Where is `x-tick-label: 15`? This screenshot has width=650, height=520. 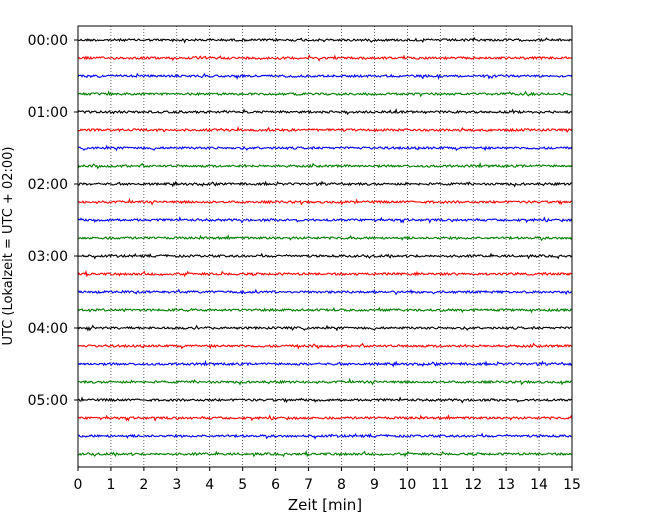
x-tick-label: 15 is located at coordinates (572, 485).